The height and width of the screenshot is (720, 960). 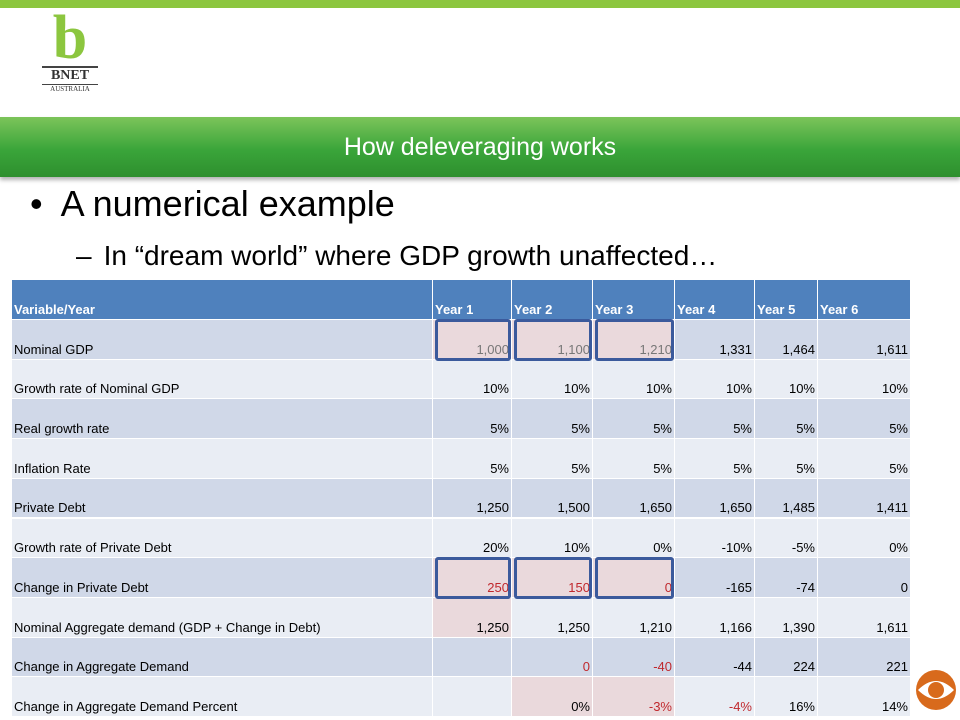 I want to click on table-cell: -165, so click(x=715, y=578).